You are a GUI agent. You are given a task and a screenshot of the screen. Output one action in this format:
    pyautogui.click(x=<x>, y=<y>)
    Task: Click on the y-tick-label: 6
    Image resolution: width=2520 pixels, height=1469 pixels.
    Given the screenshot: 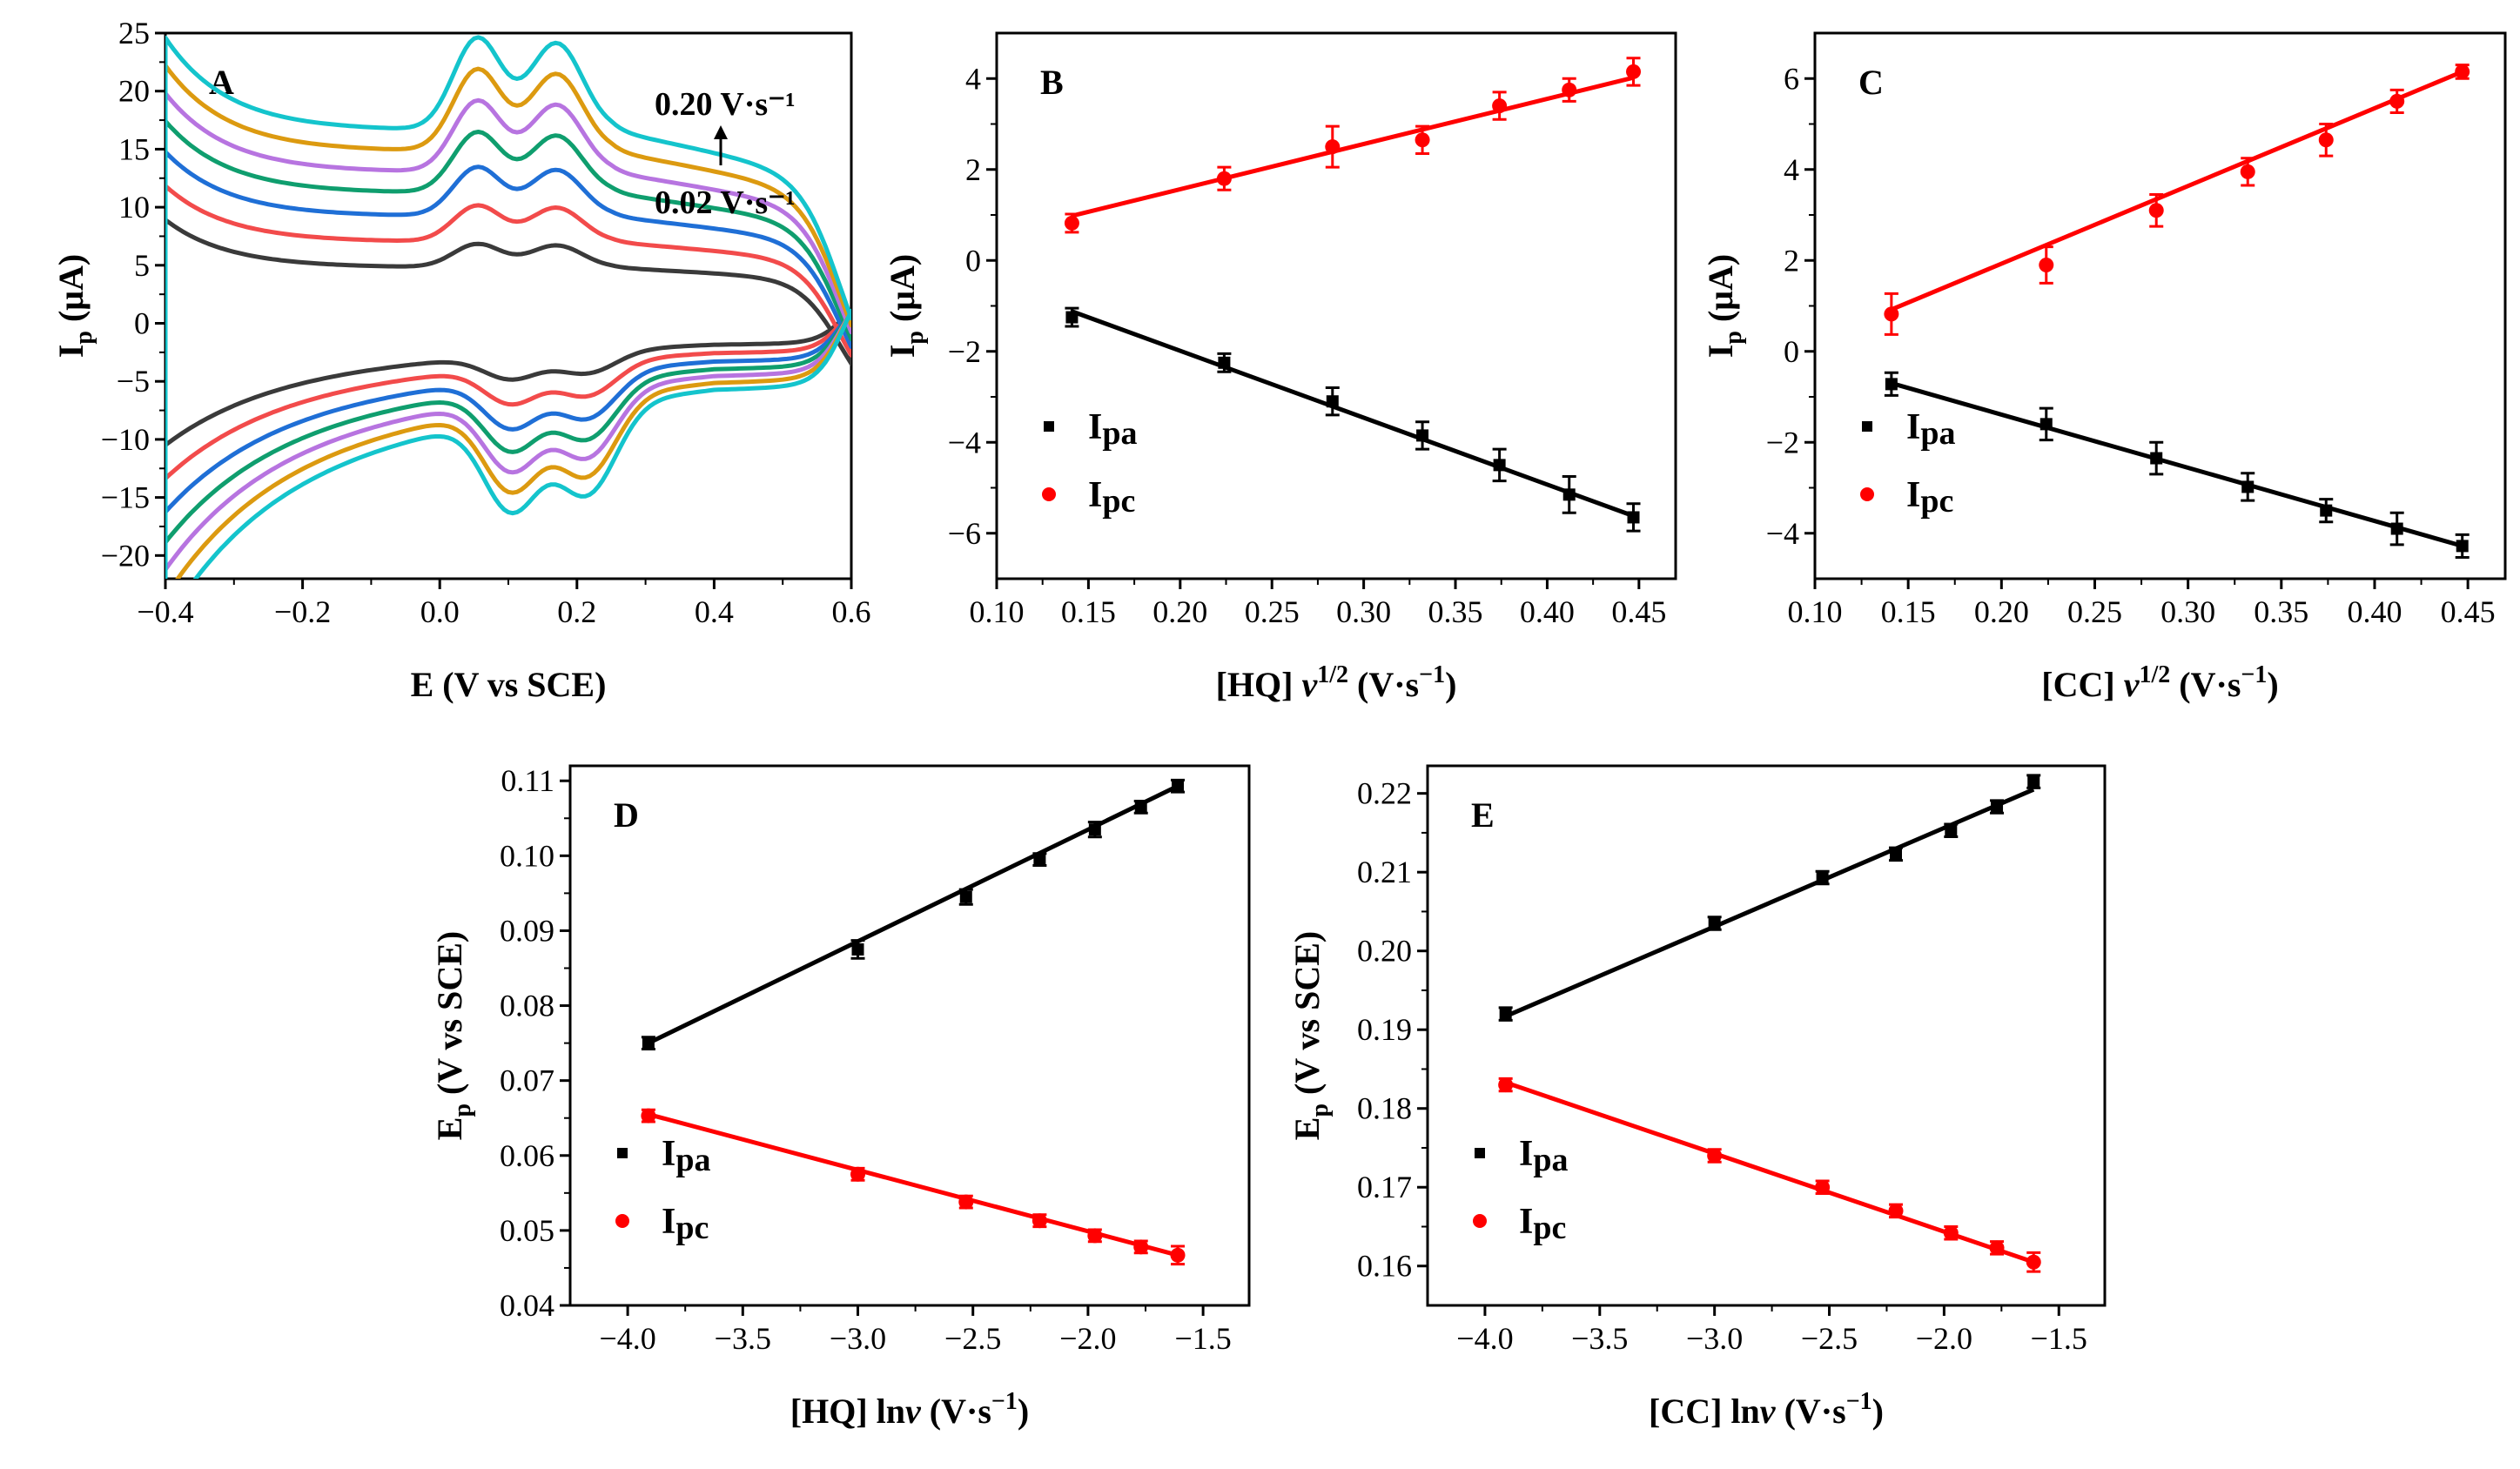 What is the action you would take?
    pyautogui.click(x=1791, y=78)
    